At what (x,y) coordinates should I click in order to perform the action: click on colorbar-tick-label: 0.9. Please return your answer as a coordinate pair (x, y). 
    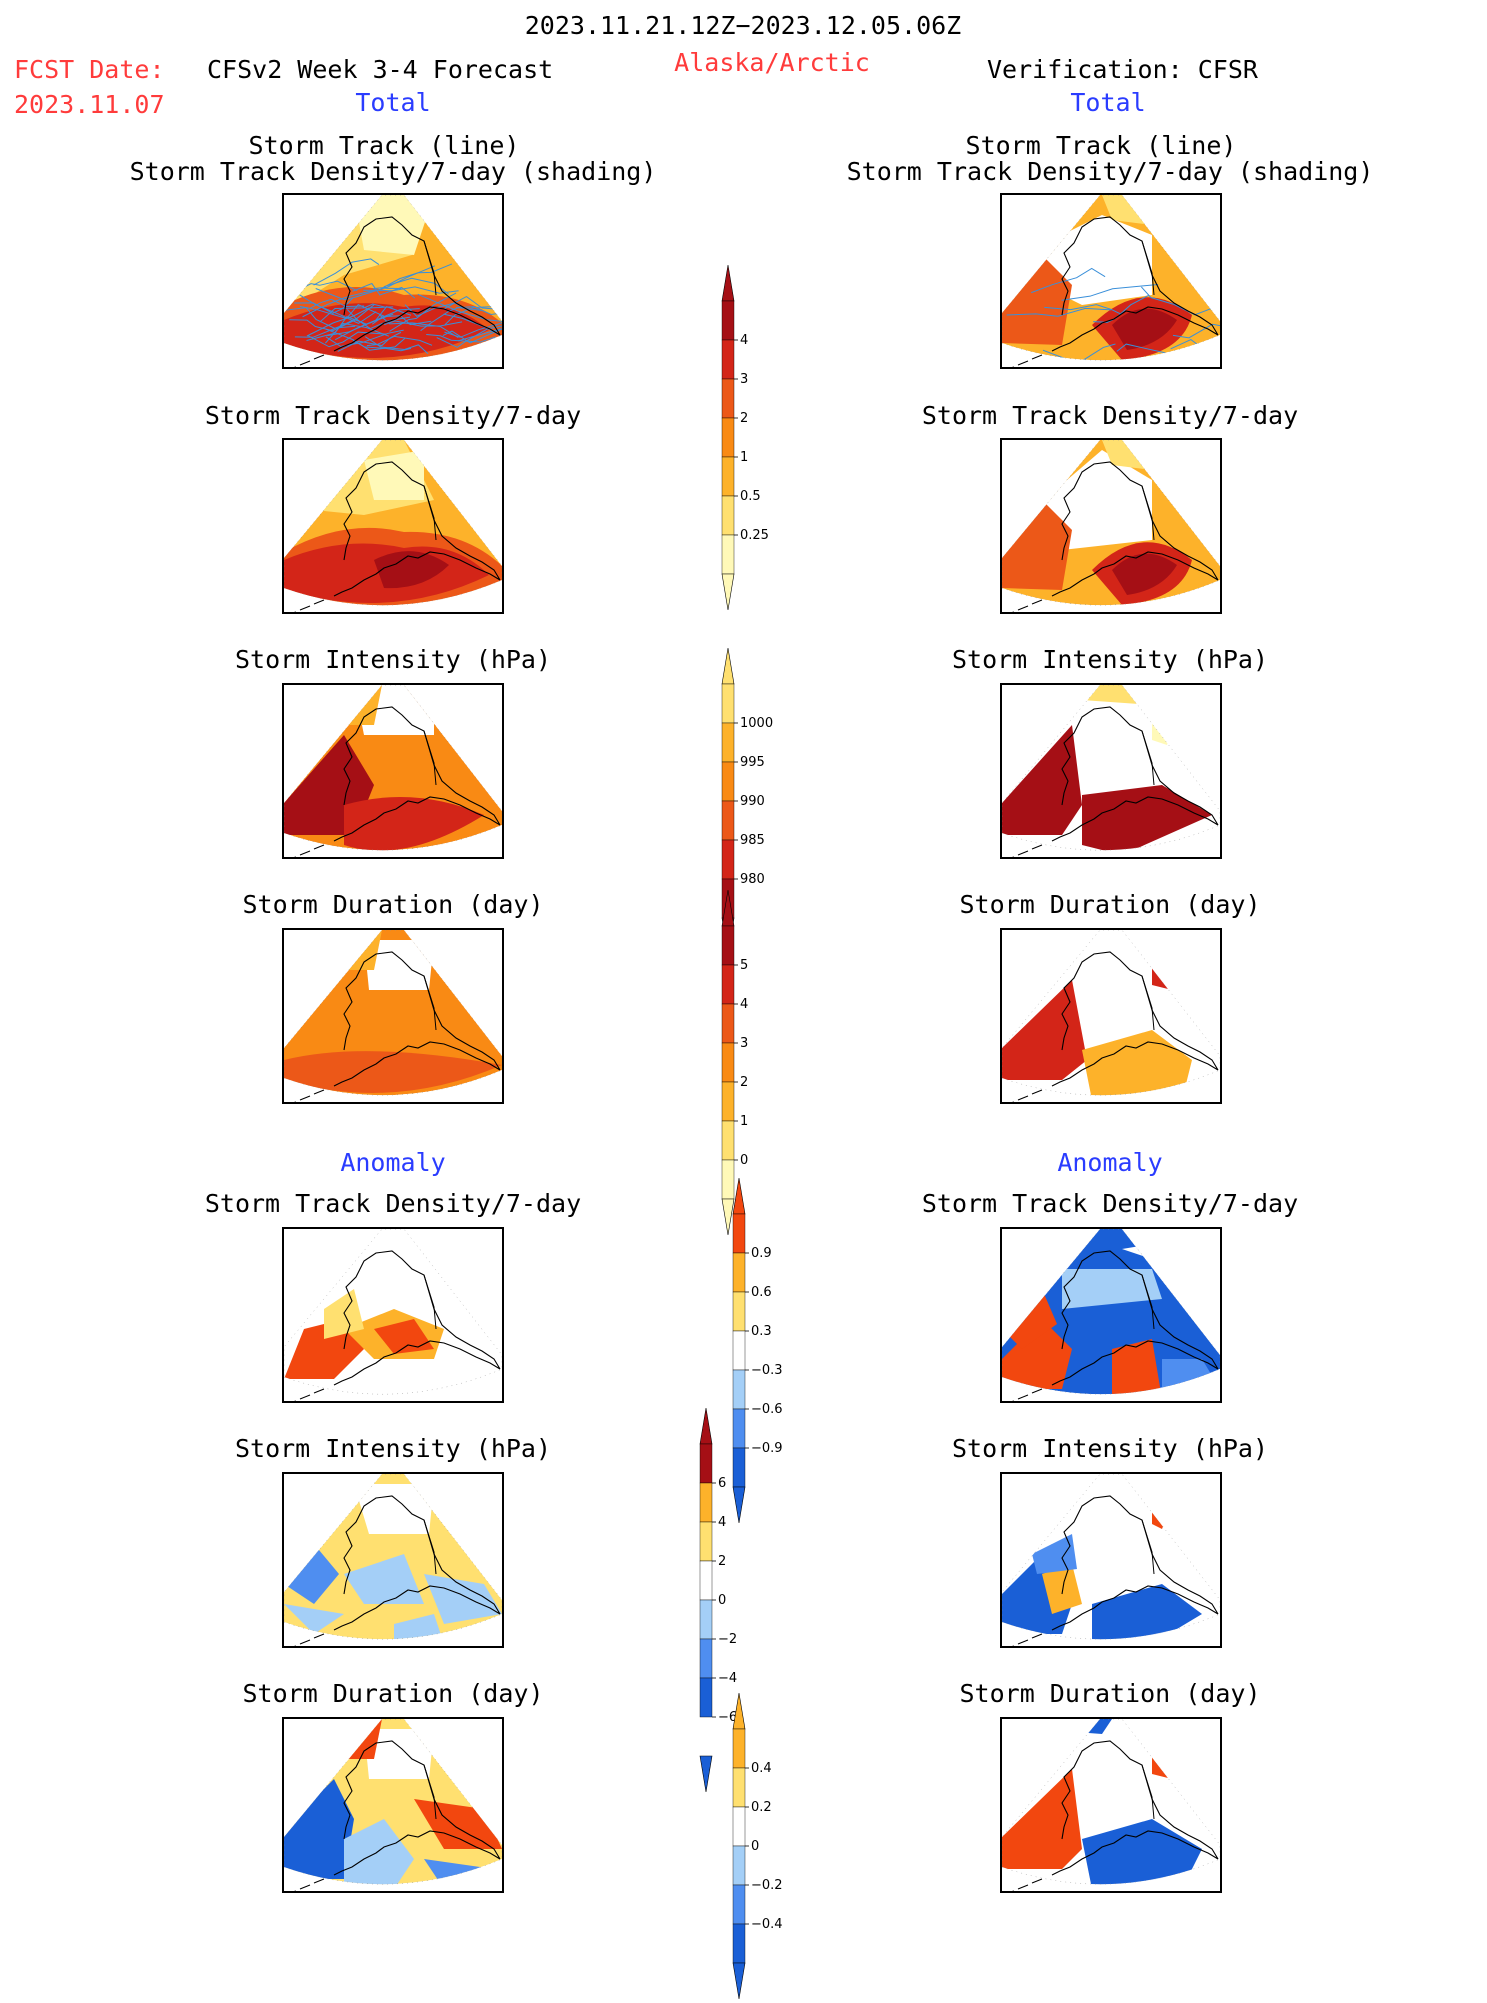
    Looking at the image, I should click on (761, 1253).